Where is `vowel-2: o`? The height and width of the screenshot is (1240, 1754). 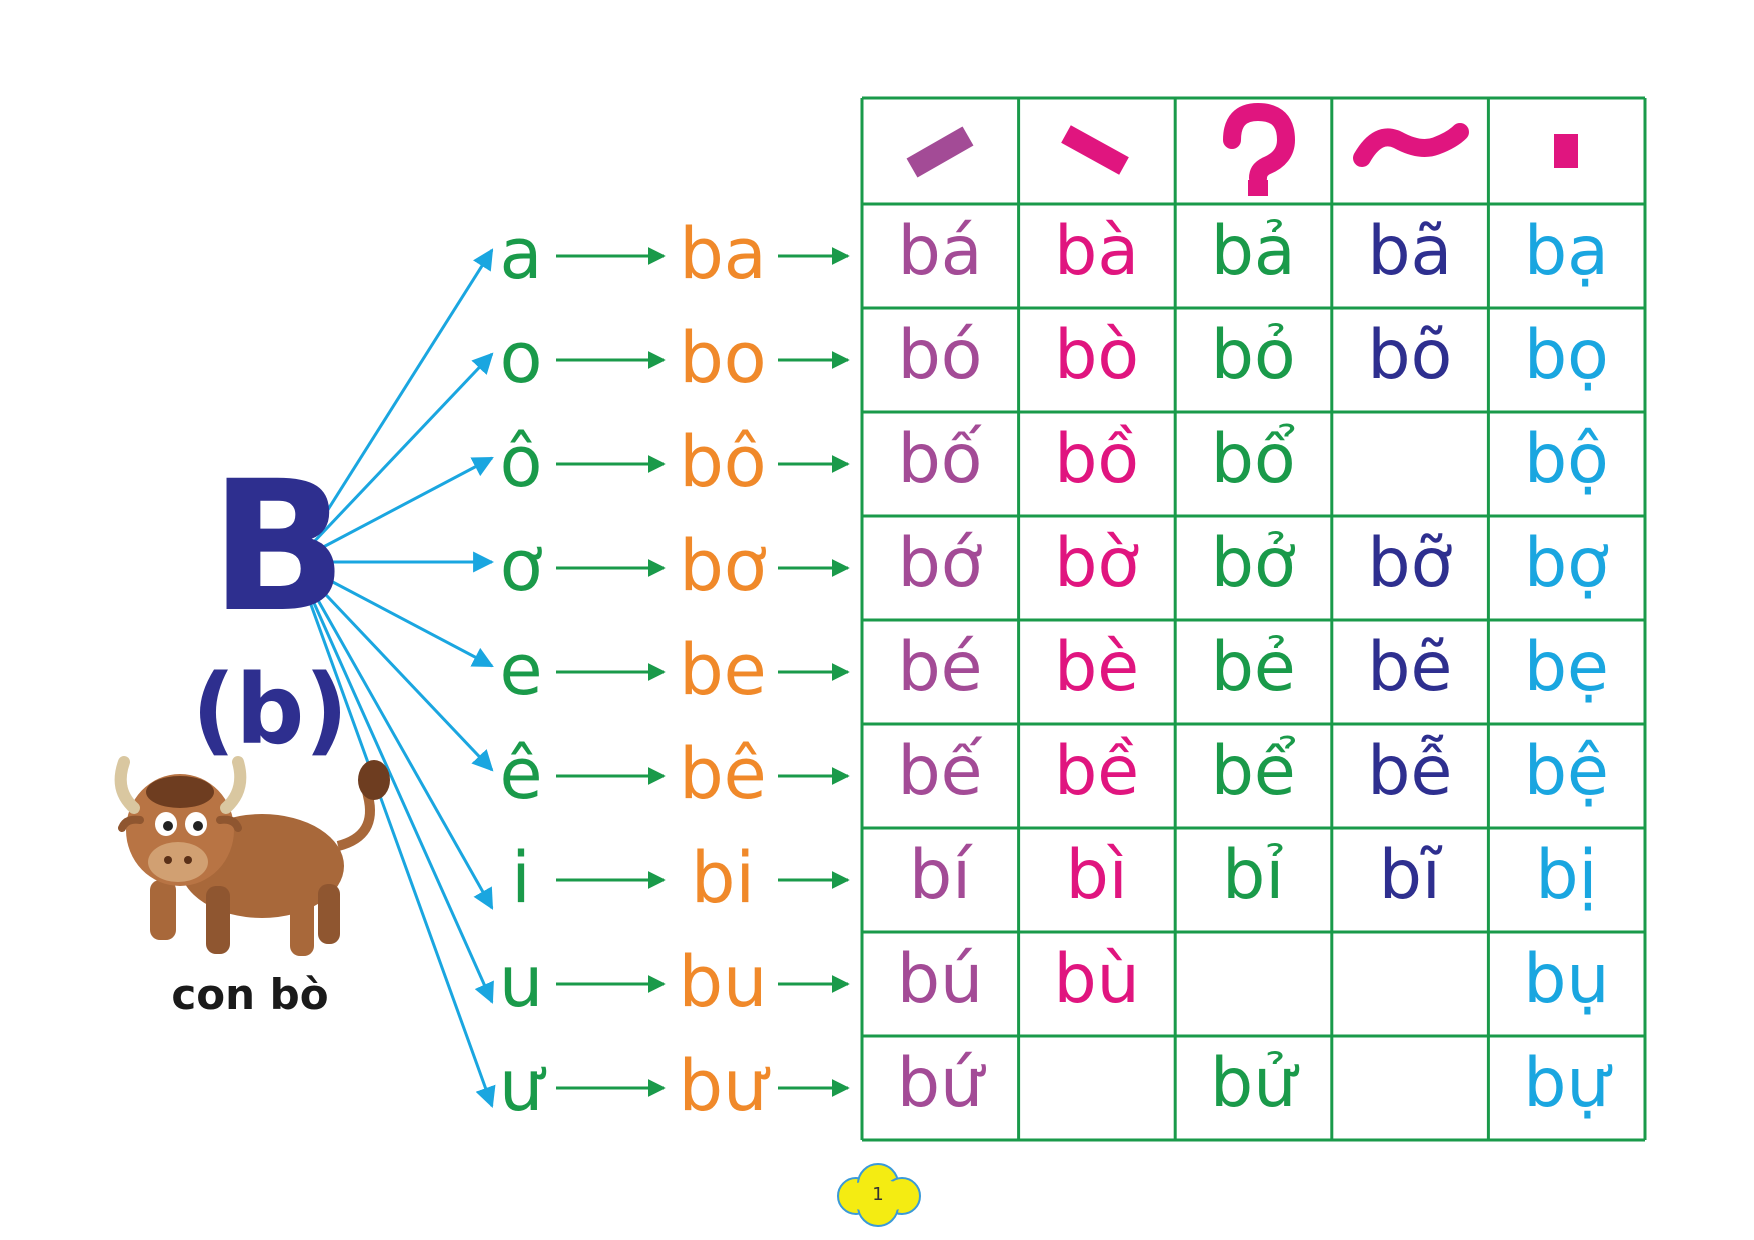
vowel-2: o is located at coordinates (521, 358).